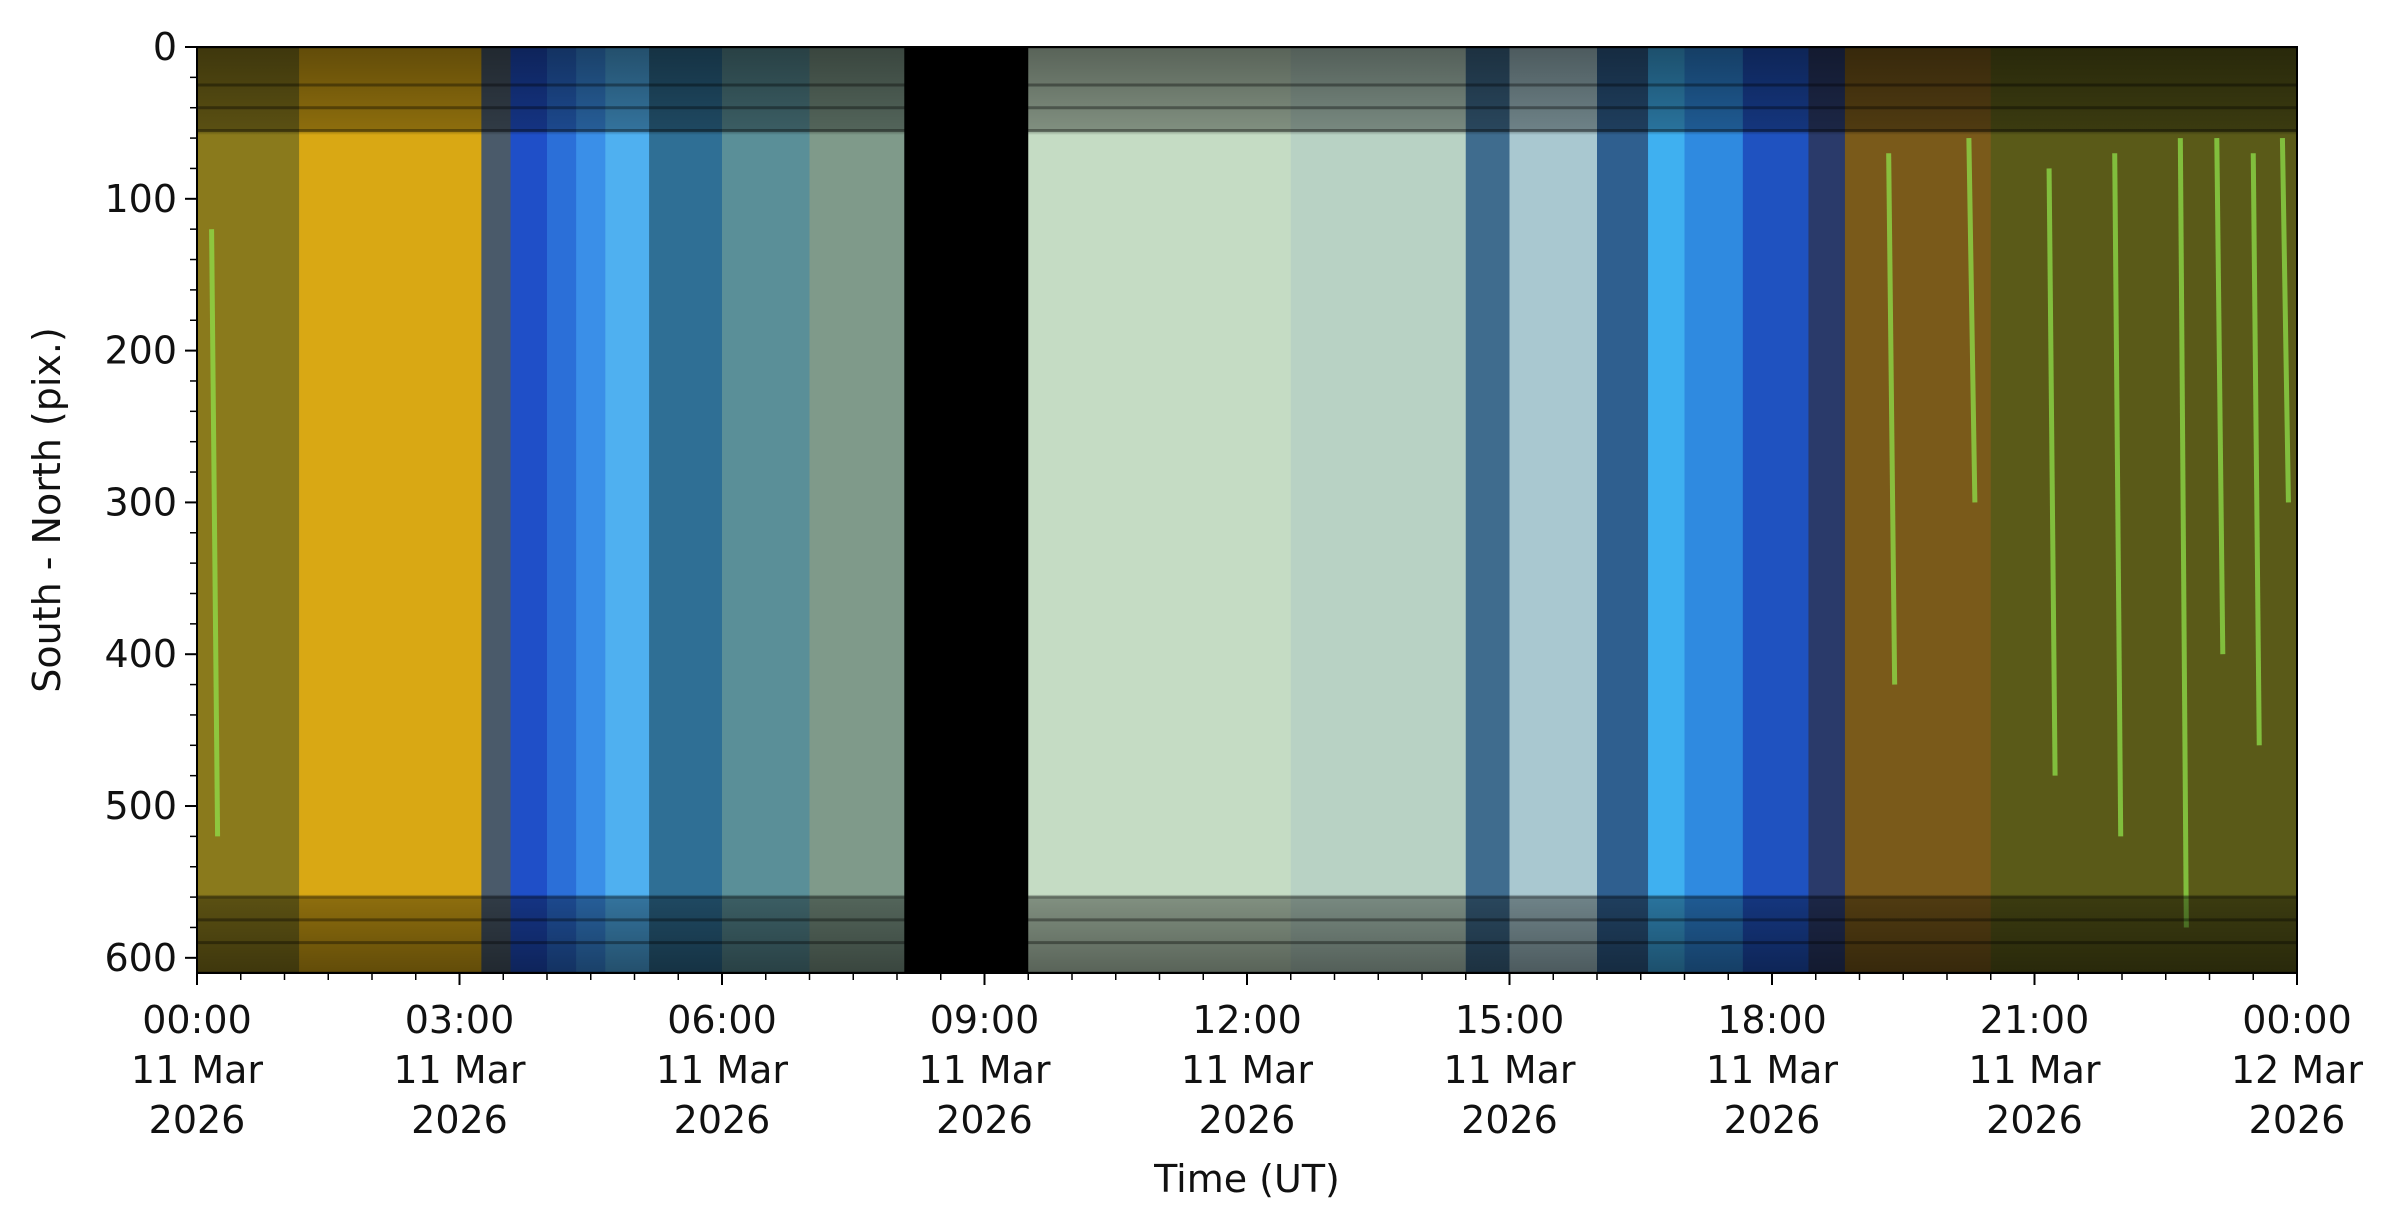 This screenshot has width=2392, height=1227. Describe the element at coordinates (165, 47) in the screenshot. I see `y-tick-label: 0` at that location.